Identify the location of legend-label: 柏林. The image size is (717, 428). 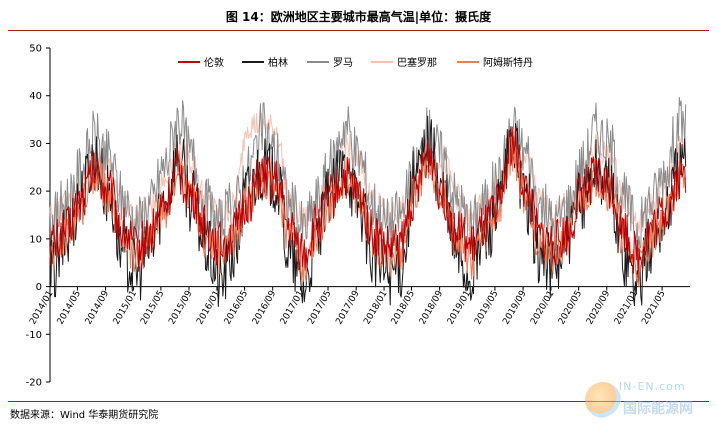
(278, 62).